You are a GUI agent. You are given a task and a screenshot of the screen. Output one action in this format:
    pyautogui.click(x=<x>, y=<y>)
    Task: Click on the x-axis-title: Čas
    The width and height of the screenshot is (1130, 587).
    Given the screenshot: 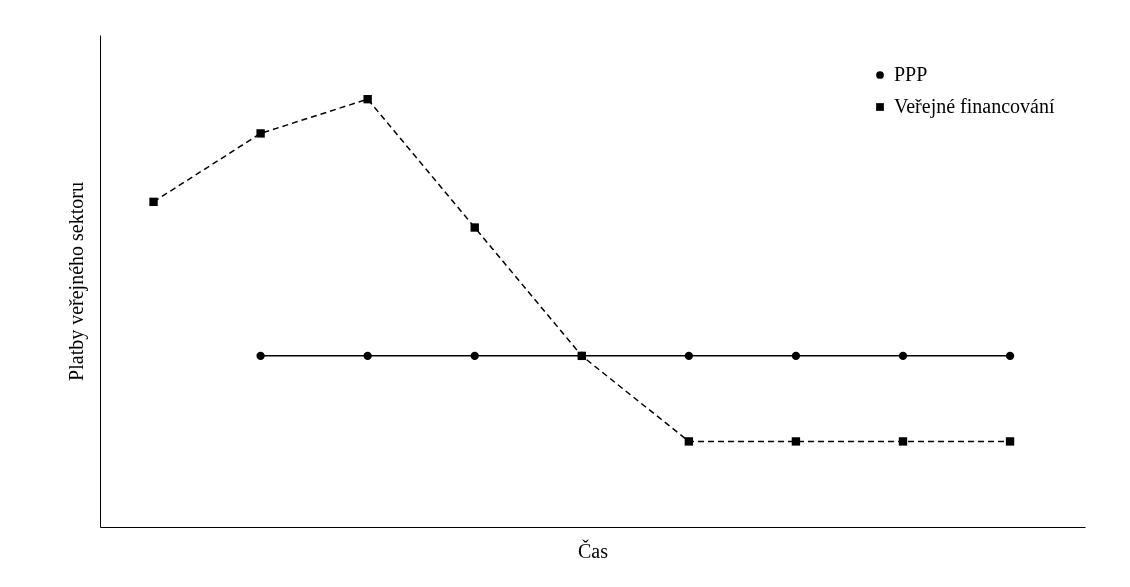 What is the action you would take?
    pyautogui.click(x=593, y=550)
    